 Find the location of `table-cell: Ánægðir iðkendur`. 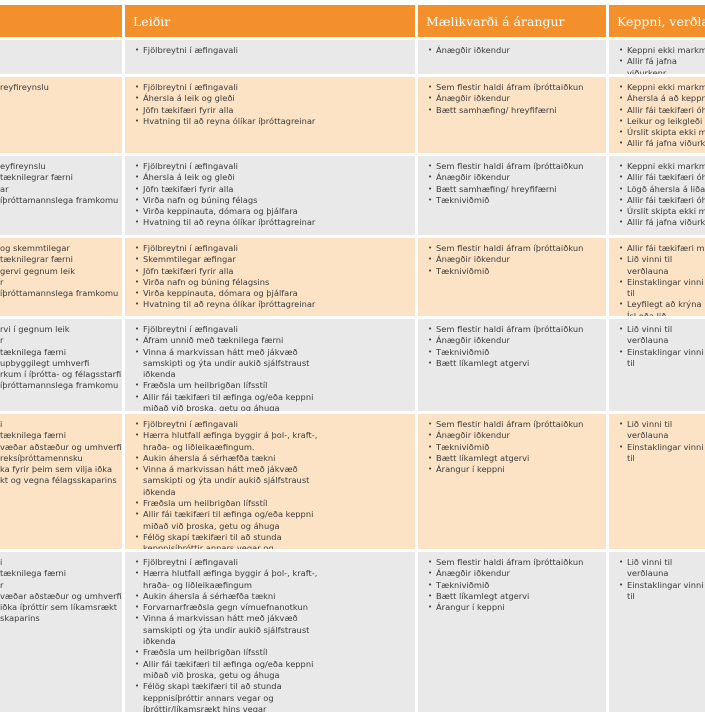

table-cell: Ánægðir iðkendur is located at coordinates (512, 57).